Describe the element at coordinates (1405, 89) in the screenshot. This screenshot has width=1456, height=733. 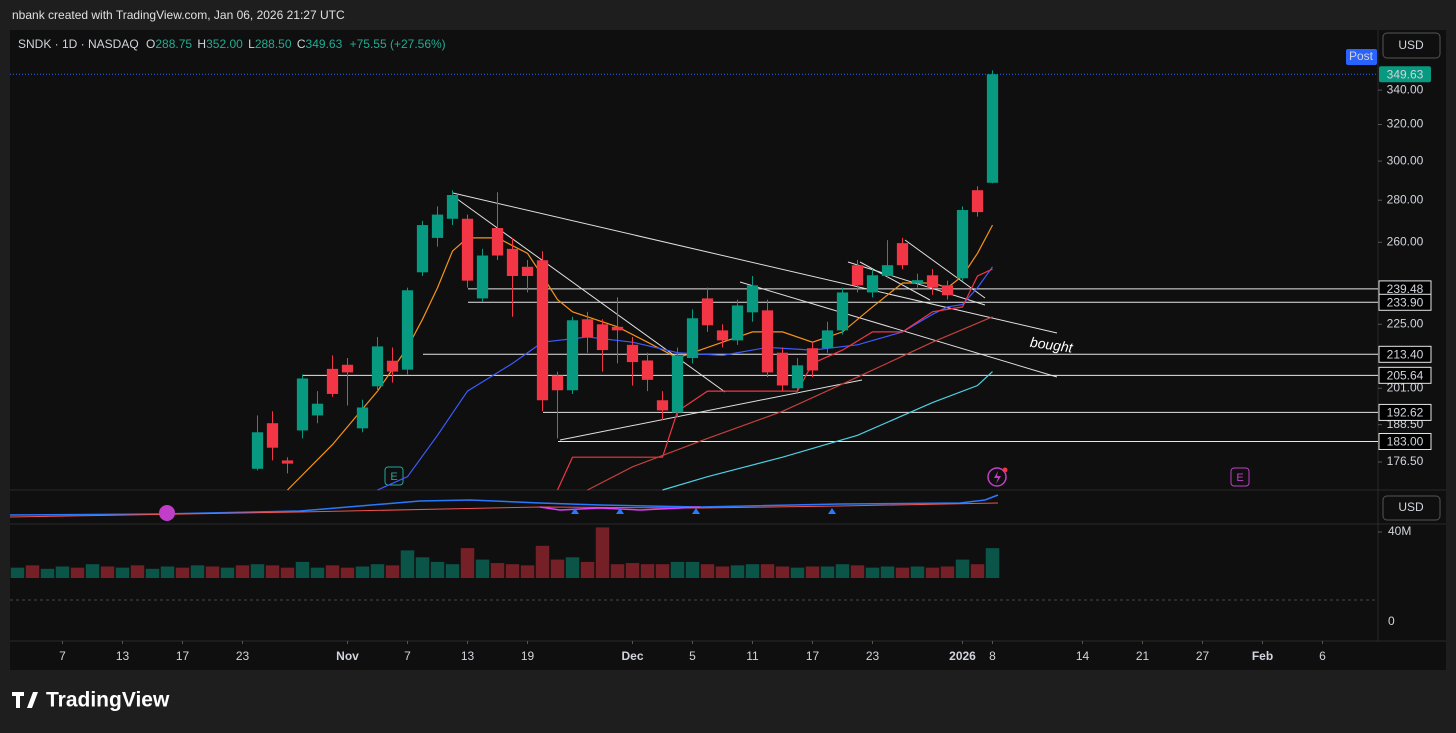
I see `y-tick-label: 340.00` at that location.